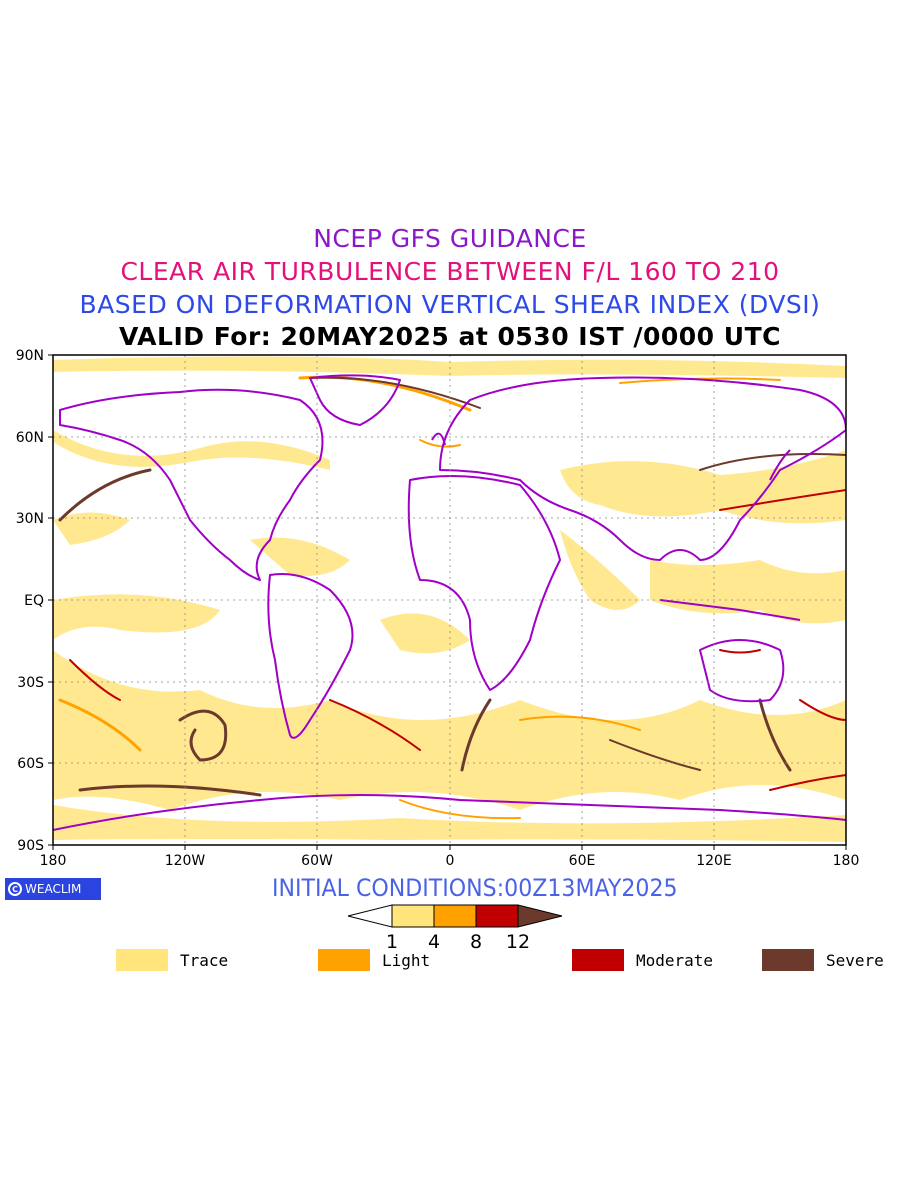 This screenshot has height=1200, width=900. Describe the element at coordinates (476, 942) in the screenshot. I see `colorbar-tick-8: 8` at that location.